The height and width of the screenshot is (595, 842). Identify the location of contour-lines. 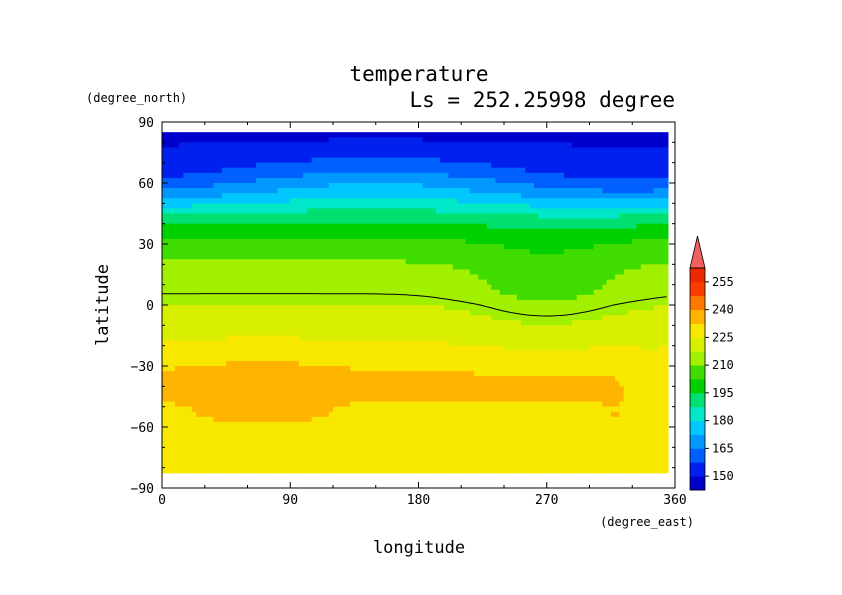
(414, 305).